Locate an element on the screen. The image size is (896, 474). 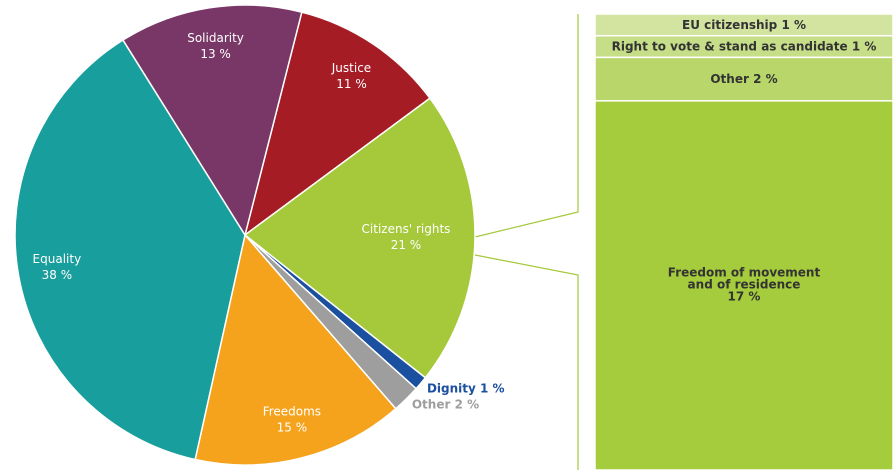
bar-segment is located at coordinates (744, 79).